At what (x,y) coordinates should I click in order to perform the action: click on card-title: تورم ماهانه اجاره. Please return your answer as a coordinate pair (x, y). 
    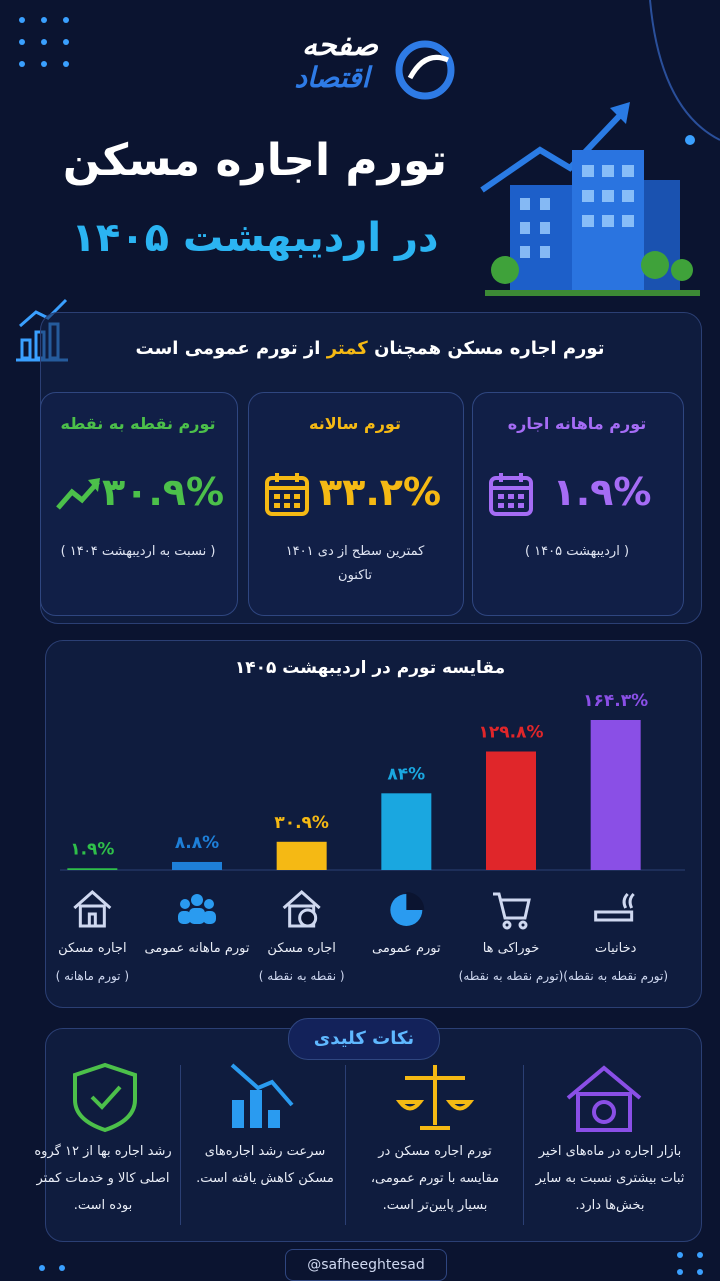
    Looking at the image, I should click on (577, 423).